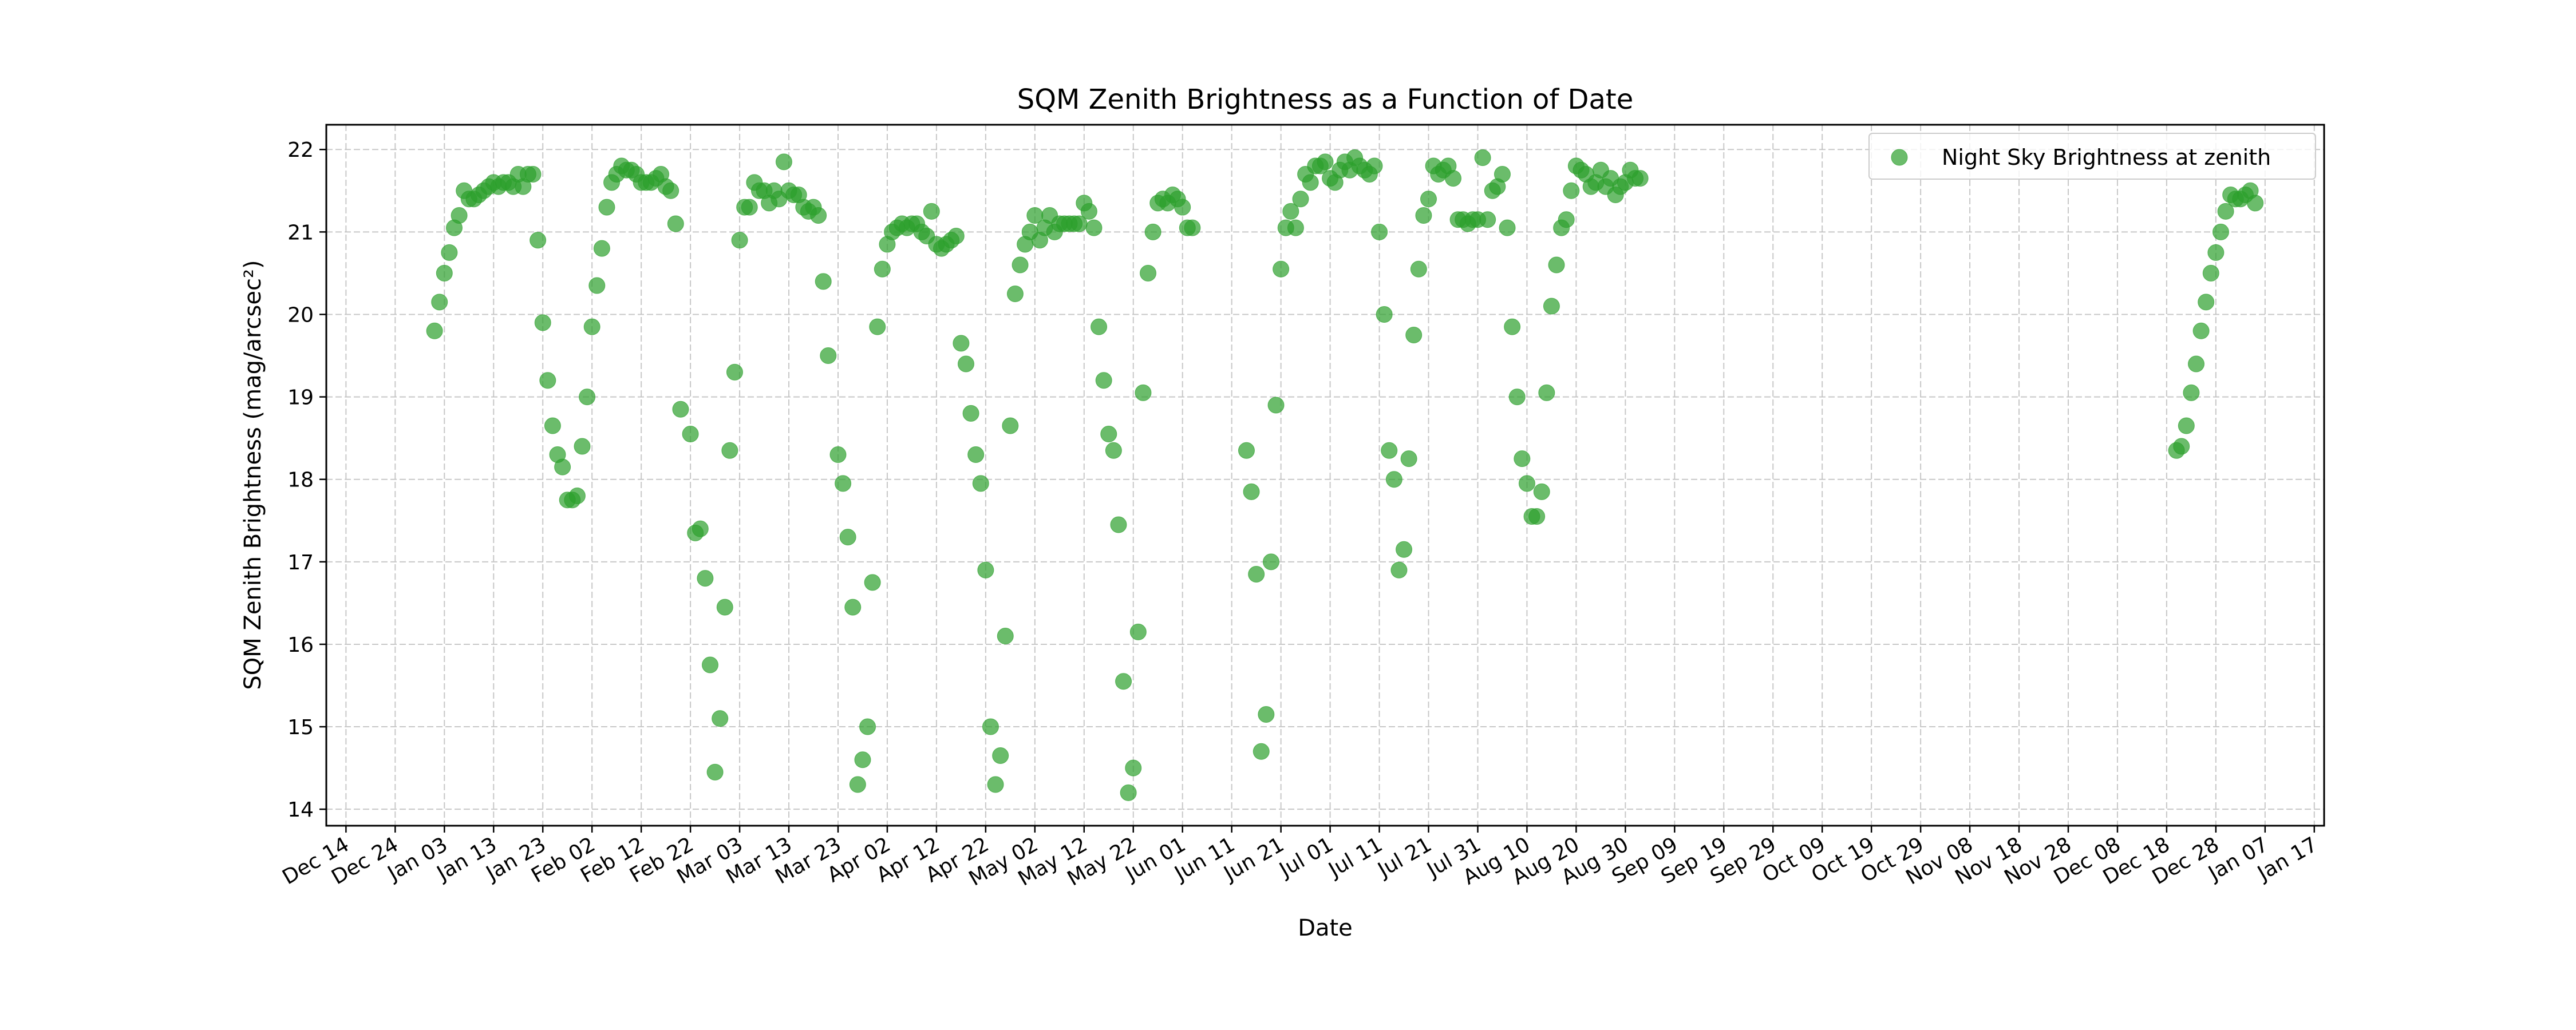 The width and height of the screenshot is (2576, 1030). What do you see at coordinates (301, 232) in the screenshot?
I see `y-tick-label: 21` at bounding box center [301, 232].